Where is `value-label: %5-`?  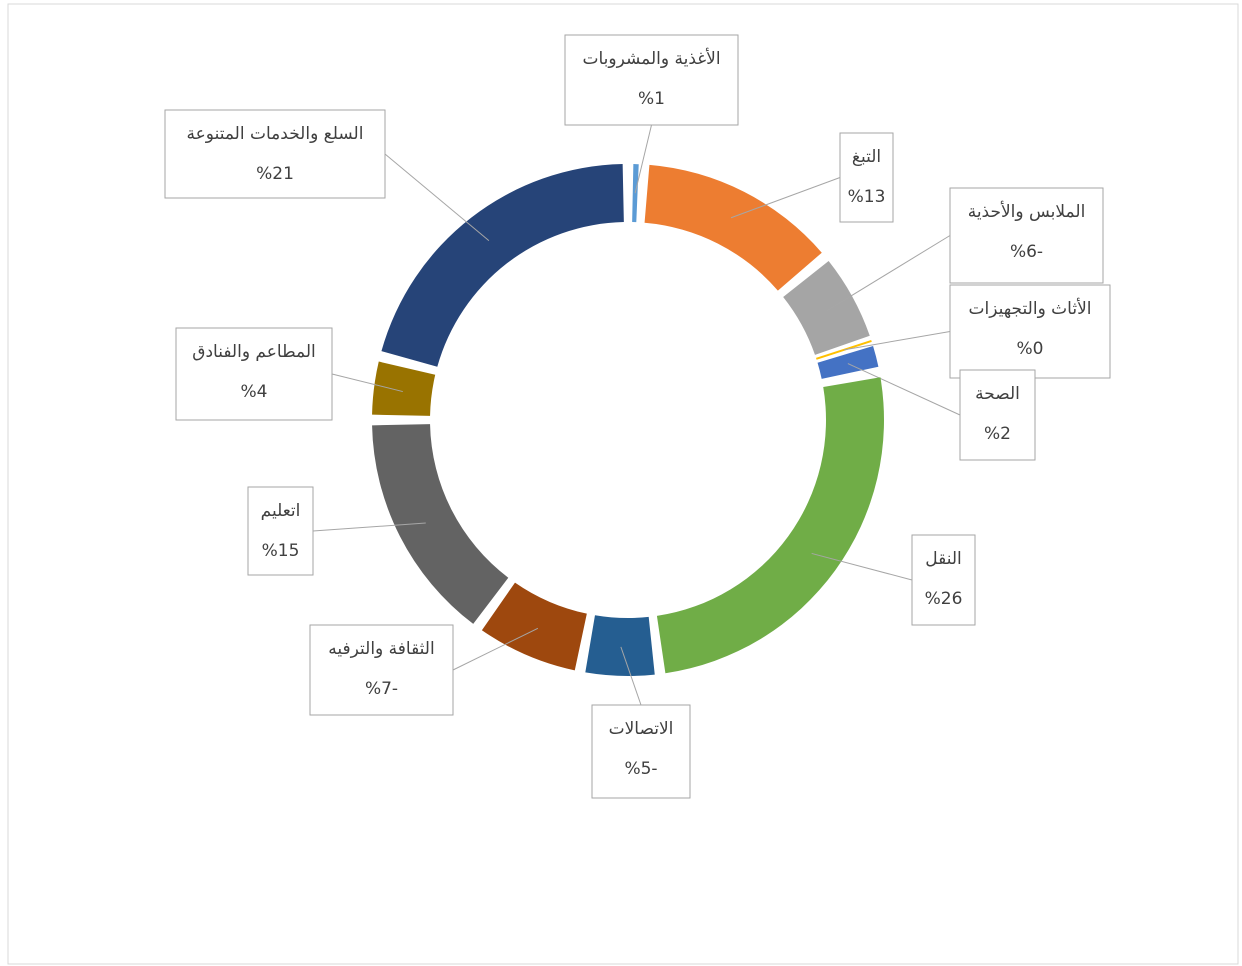
value-label: %5- is located at coordinates (640, 769).